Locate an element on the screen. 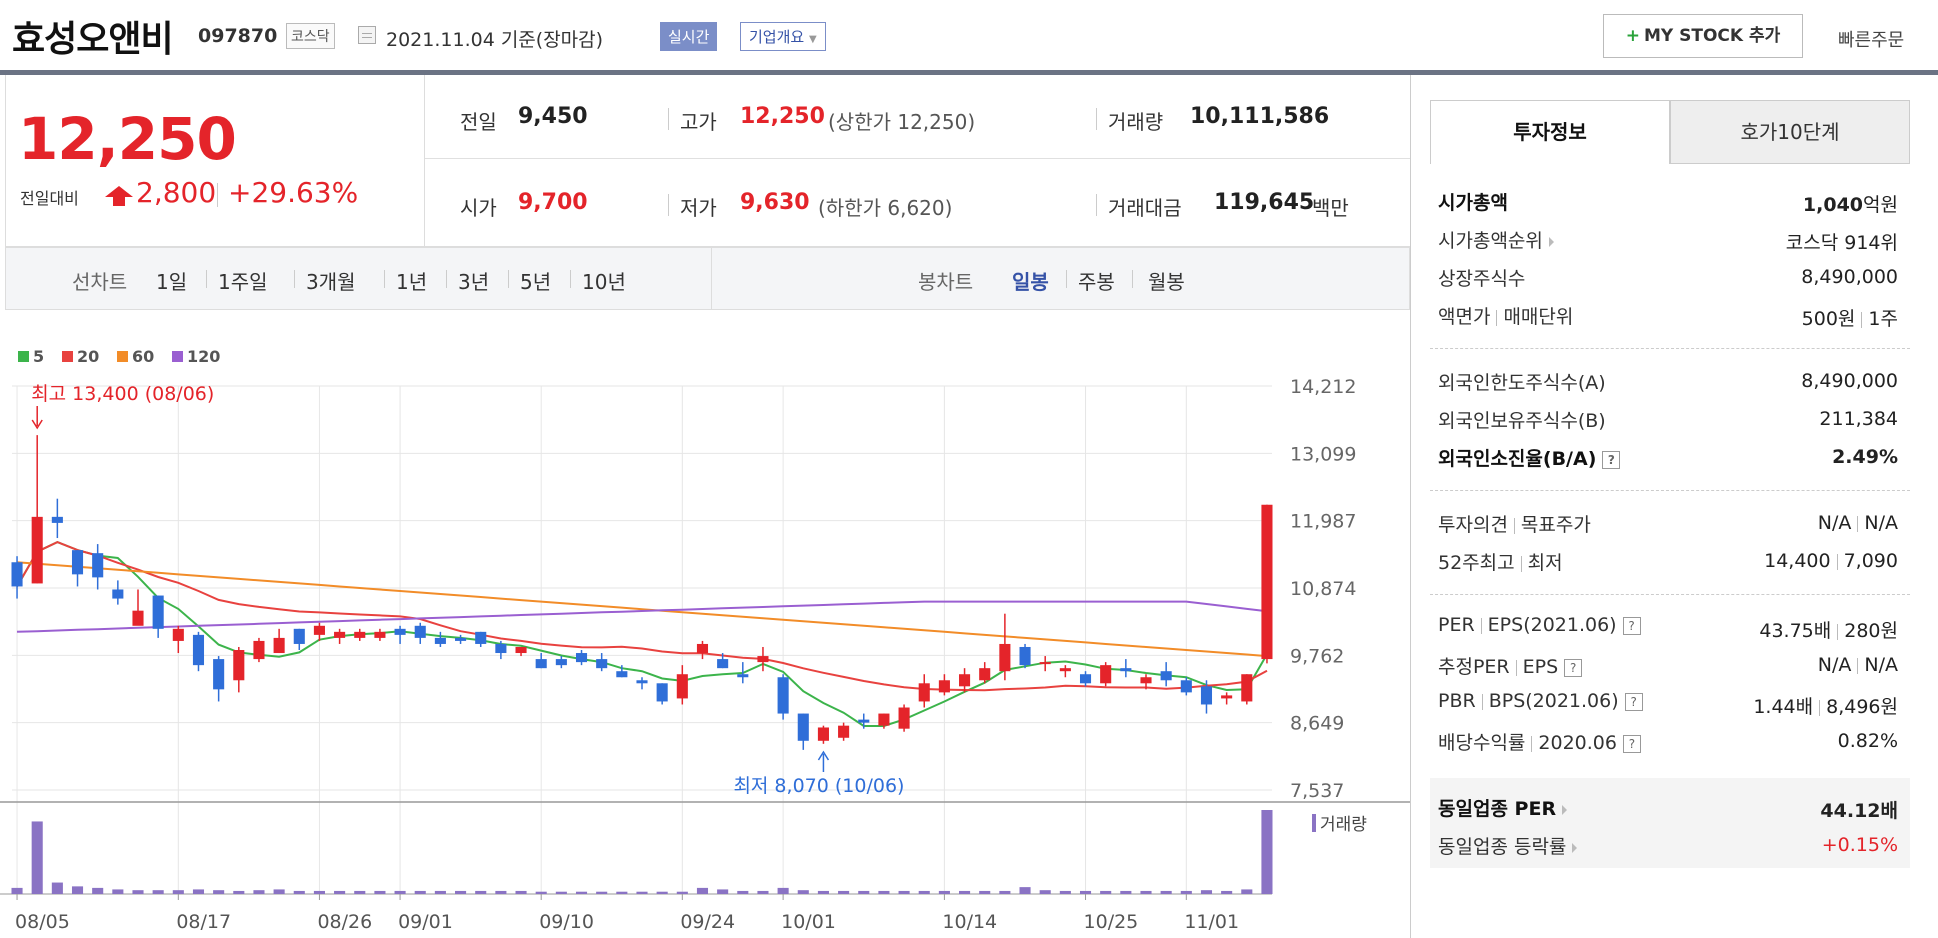 Image resolution: width=1938 pixels, height=938 pixels. dividend-value: 0.82% is located at coordinates (1867, 741).